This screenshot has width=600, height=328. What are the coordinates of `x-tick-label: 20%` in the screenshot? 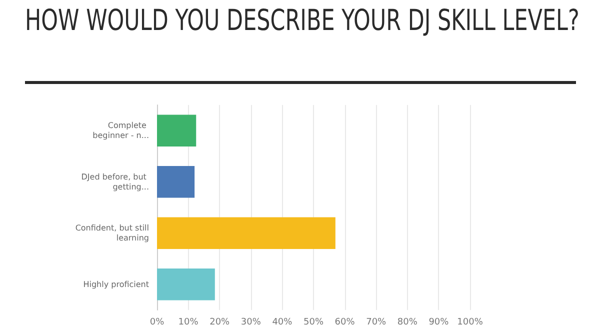 It's located at (220, 323).